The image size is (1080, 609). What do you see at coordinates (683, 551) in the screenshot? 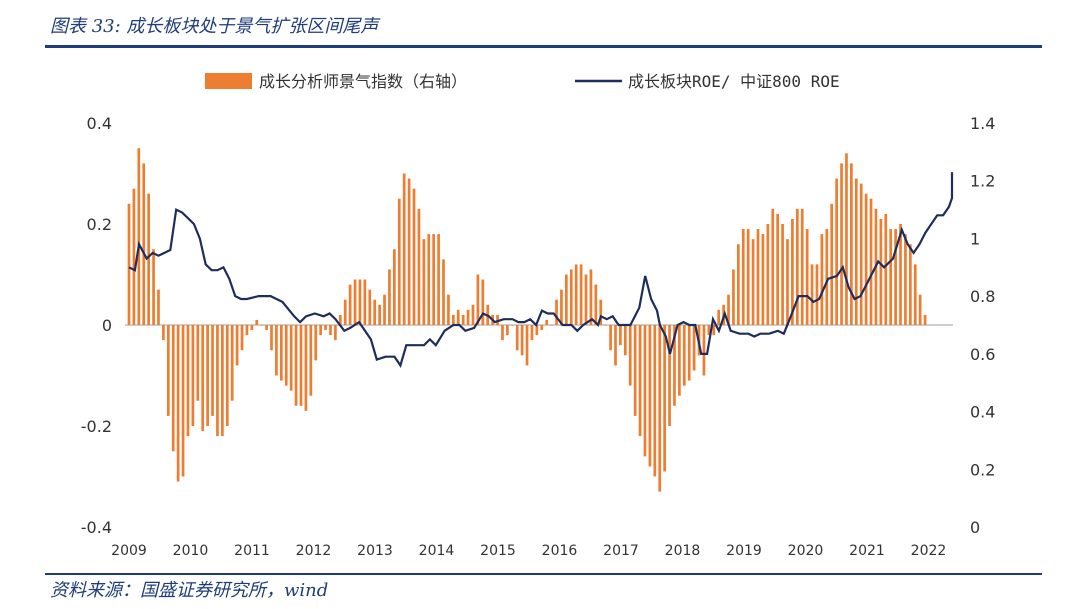
I see `x-tick-label: 2018` at bounding box center [683, 551].